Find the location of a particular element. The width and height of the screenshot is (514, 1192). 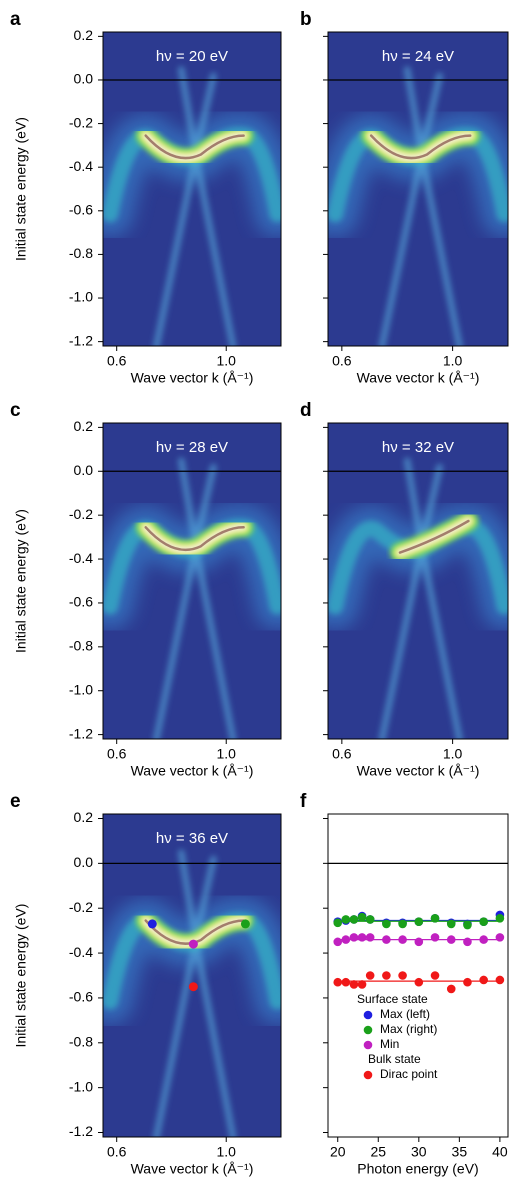

annotation: hν = 28 eV is located at coordinates (192, 447).